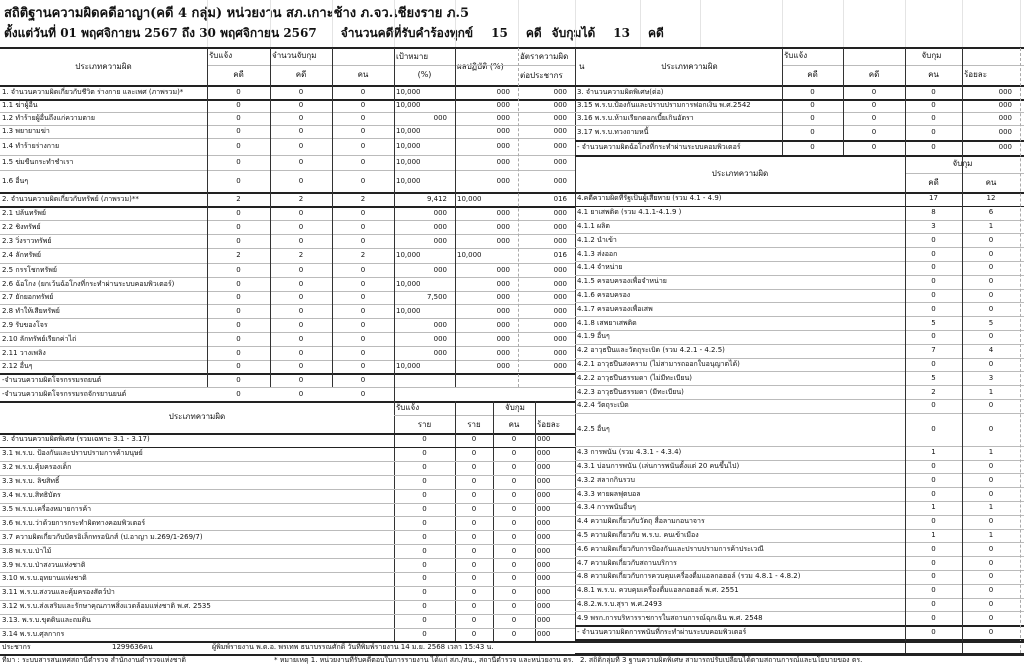 The height and width of the screenshot is (667, 1024). What do you see at coordinates (613, 132) in the screenshot?
I see `crime-type-label: 3.17 พ.ร.บ.ทวงถามหนี้` at bounding box center [613, 132].